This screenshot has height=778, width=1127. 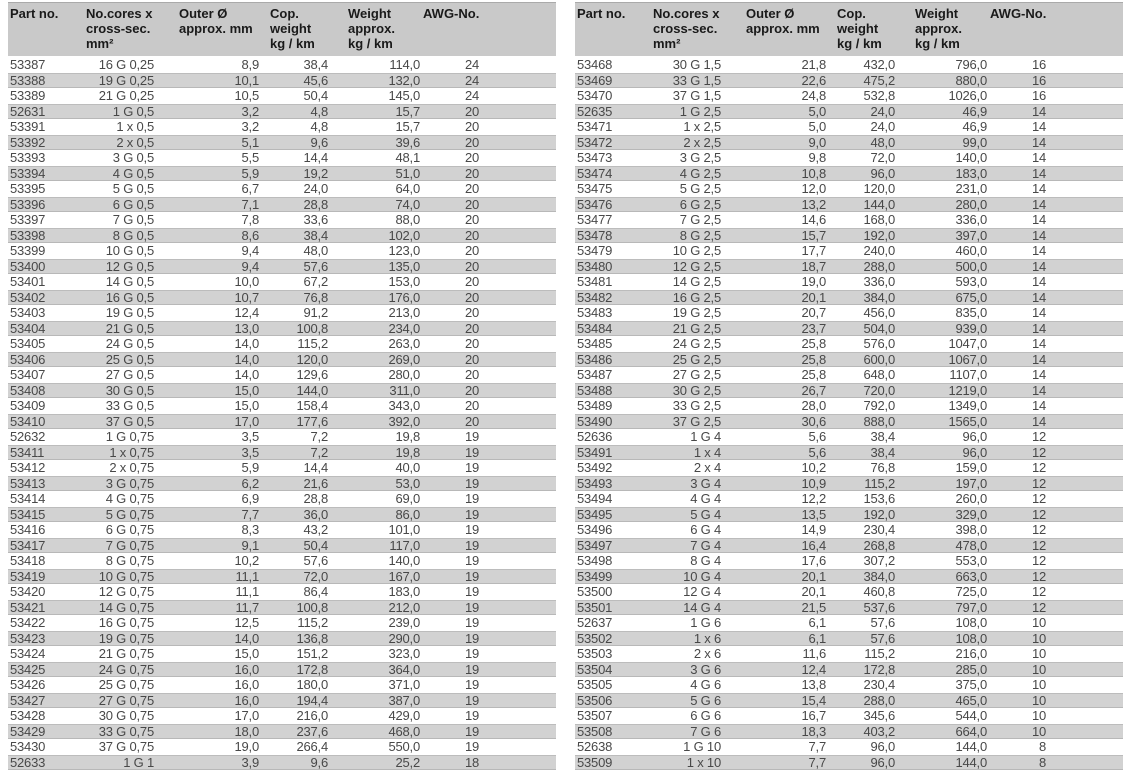 What do you see at coordinates (404, 64) in the screenshot?
I see `table-cell: 114,0` at bounding box center [404, 64].